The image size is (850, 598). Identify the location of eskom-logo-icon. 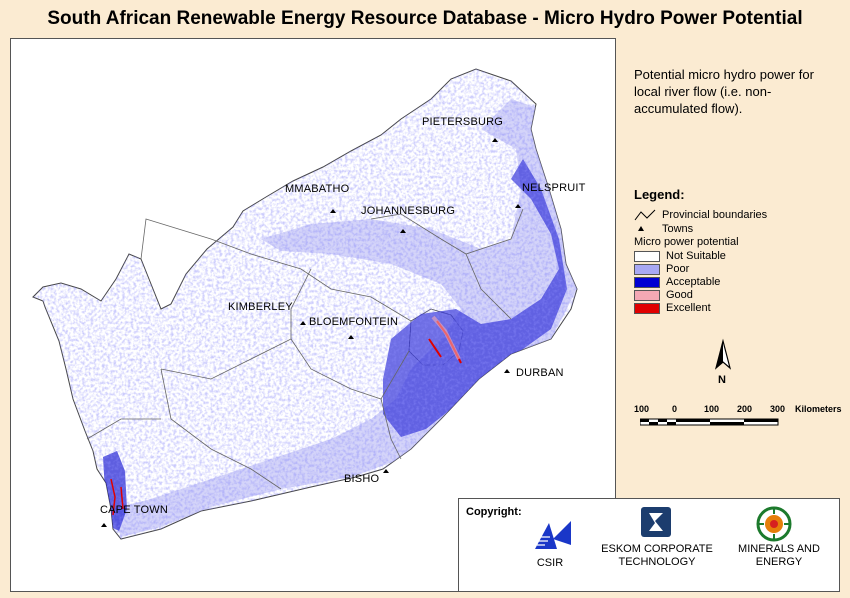
(656, 522).